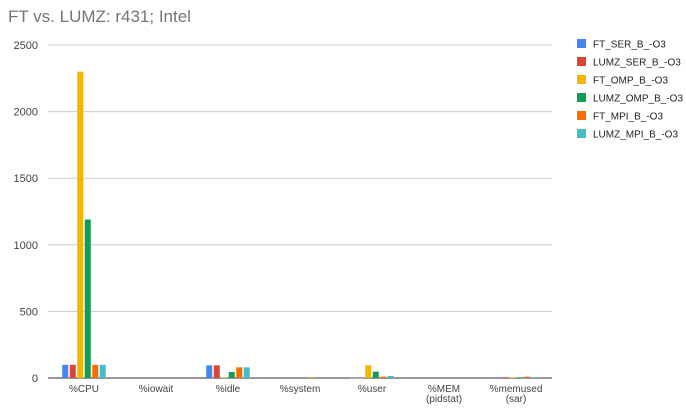 The width and height of the screenshot is (686, 415). I want to click on x-tick-label: %memused, so click(516, 389).